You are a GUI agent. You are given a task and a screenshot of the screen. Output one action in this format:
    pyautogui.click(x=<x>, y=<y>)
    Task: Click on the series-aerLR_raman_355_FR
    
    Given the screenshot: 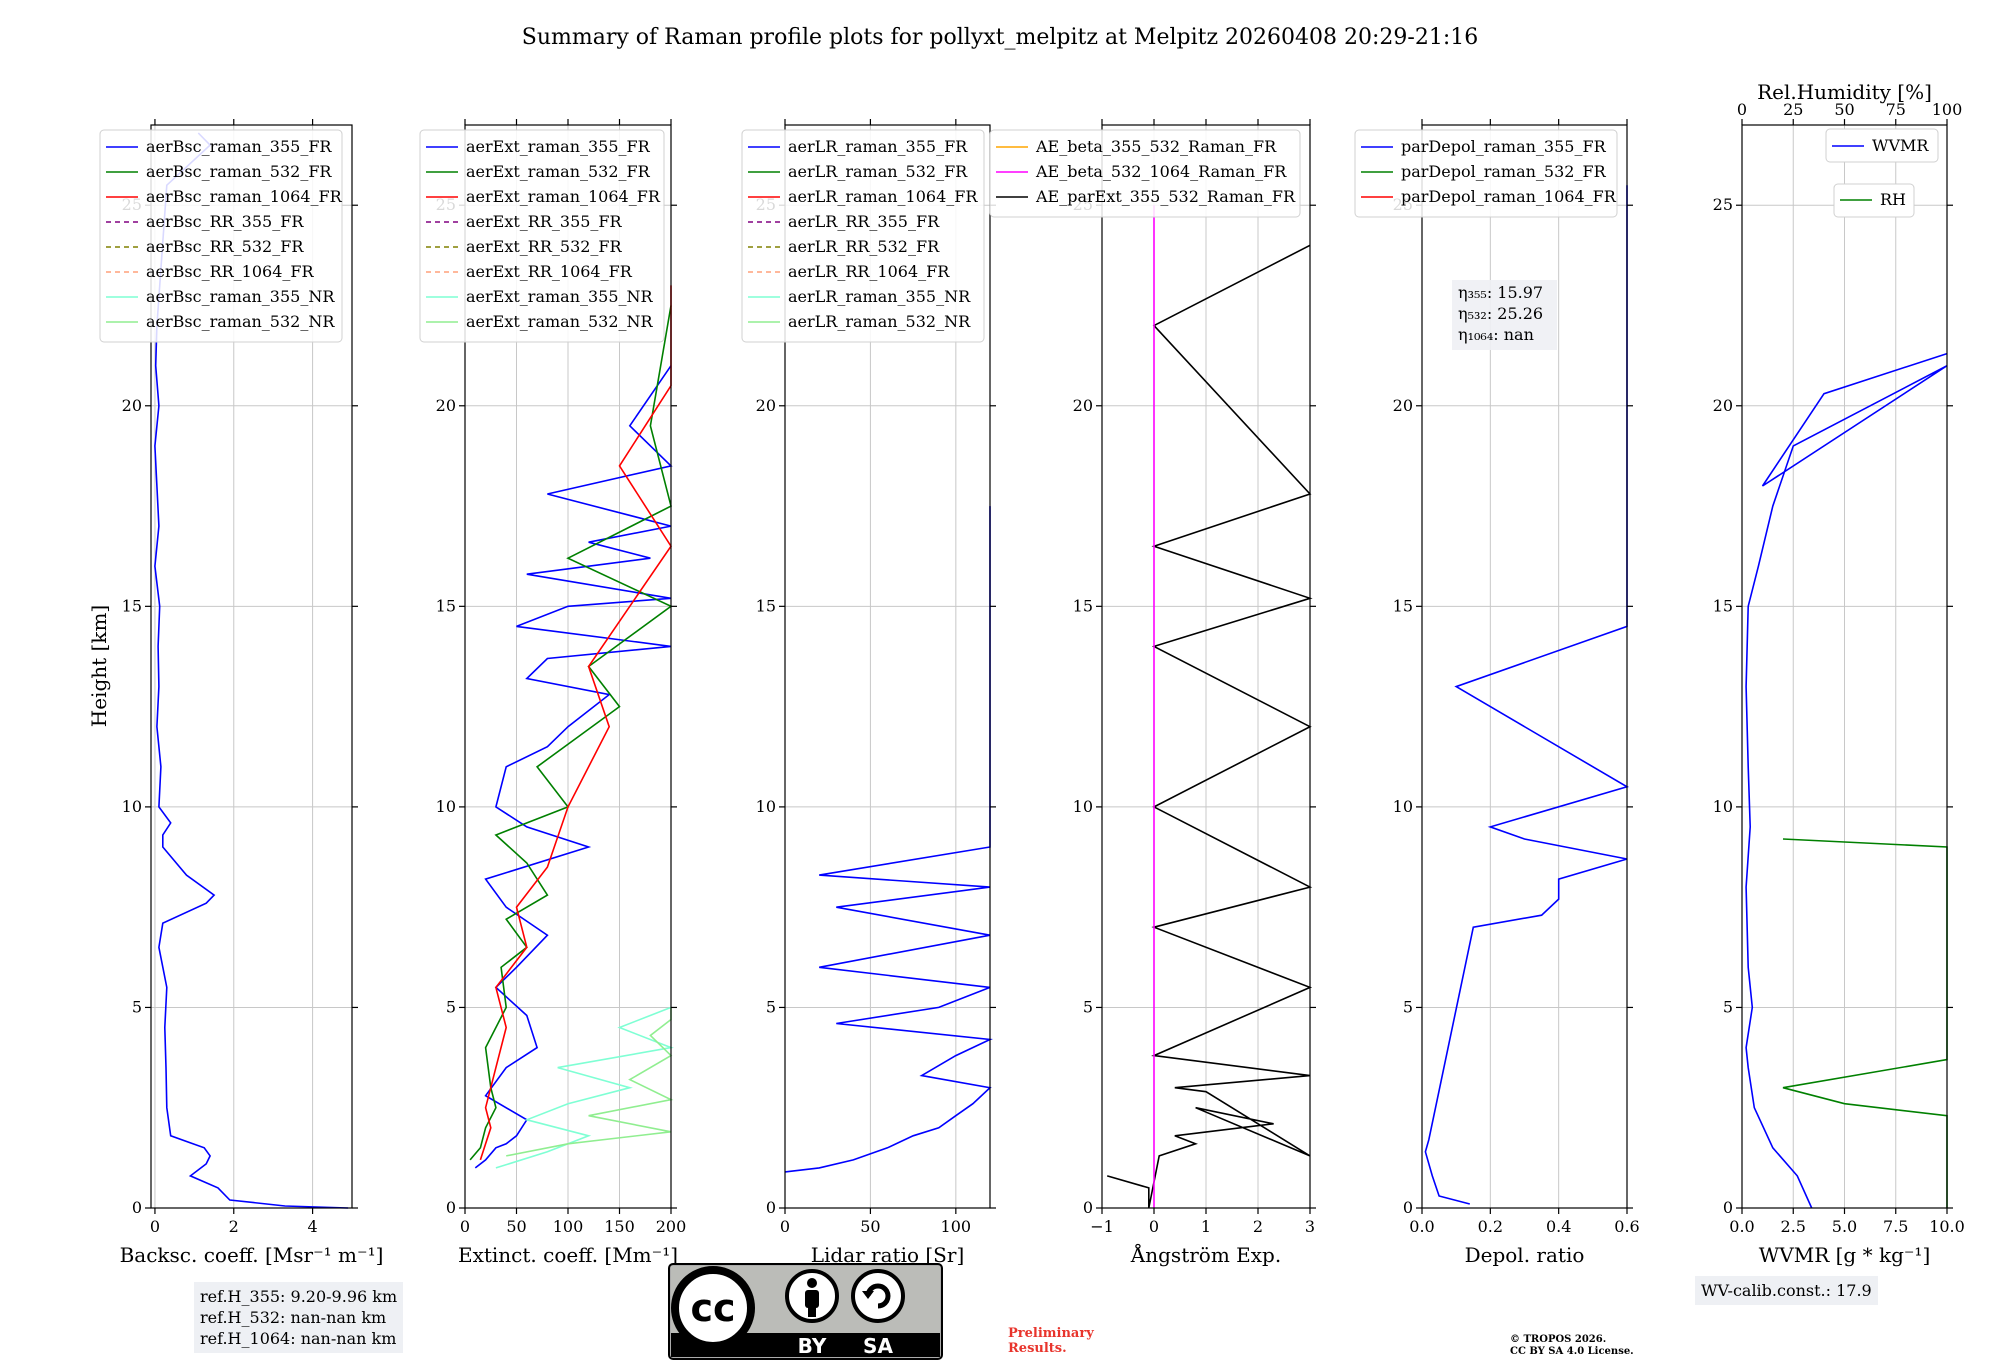 What is the action you would take?
    pyautogui.click(x=888, y=839)
    